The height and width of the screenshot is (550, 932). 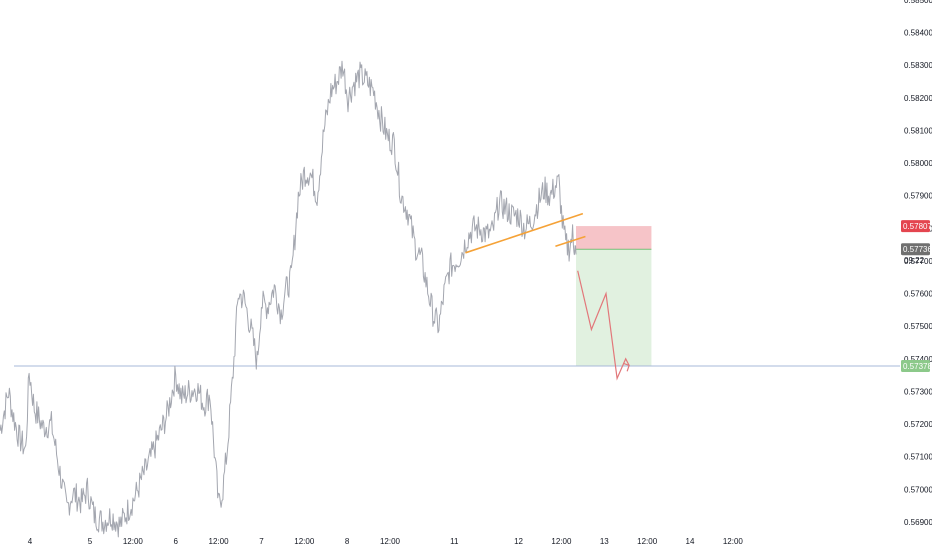 I want to click on last-price-tag-bg, so click(x=915, y=249).